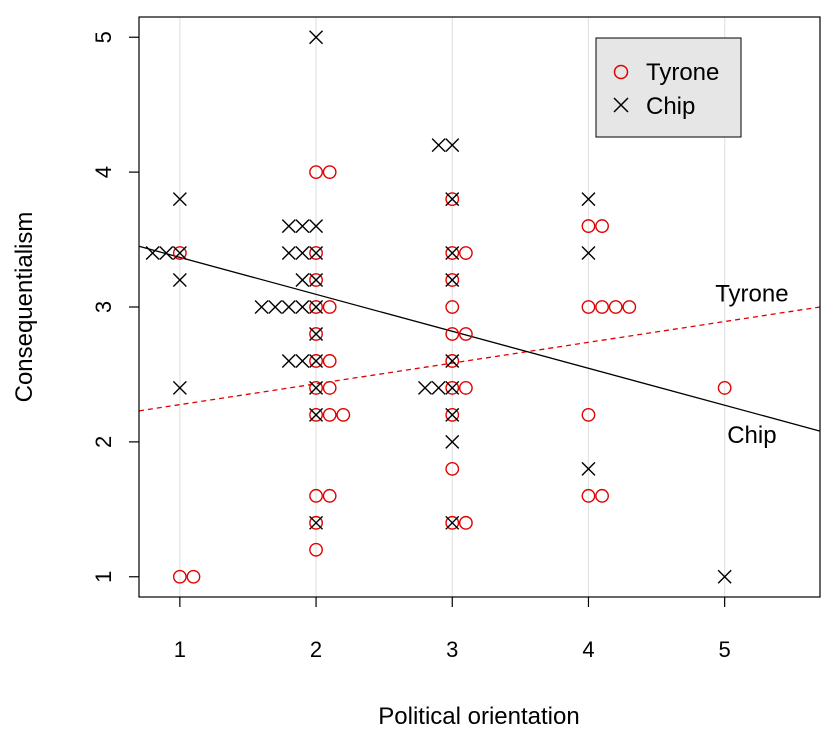  What do you see at coordinates (751, 435) in the screenshot?
I see `fit-line-label-chip: Chip` at bounding box center [751, 435].